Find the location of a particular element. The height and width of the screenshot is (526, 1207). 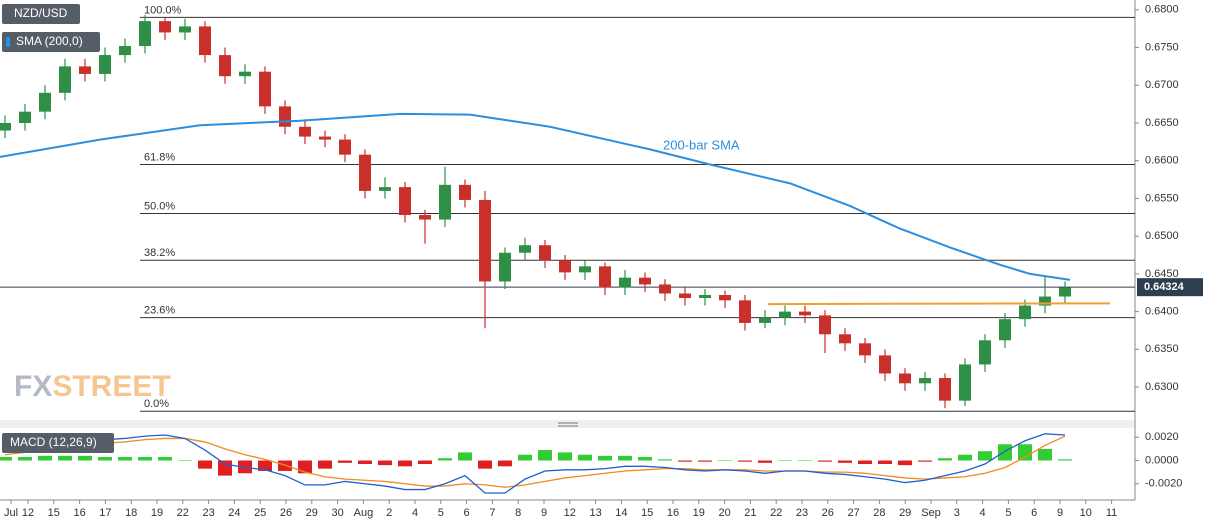

y-tick-label: 0.6350 is located at coordinates (1162, 349).